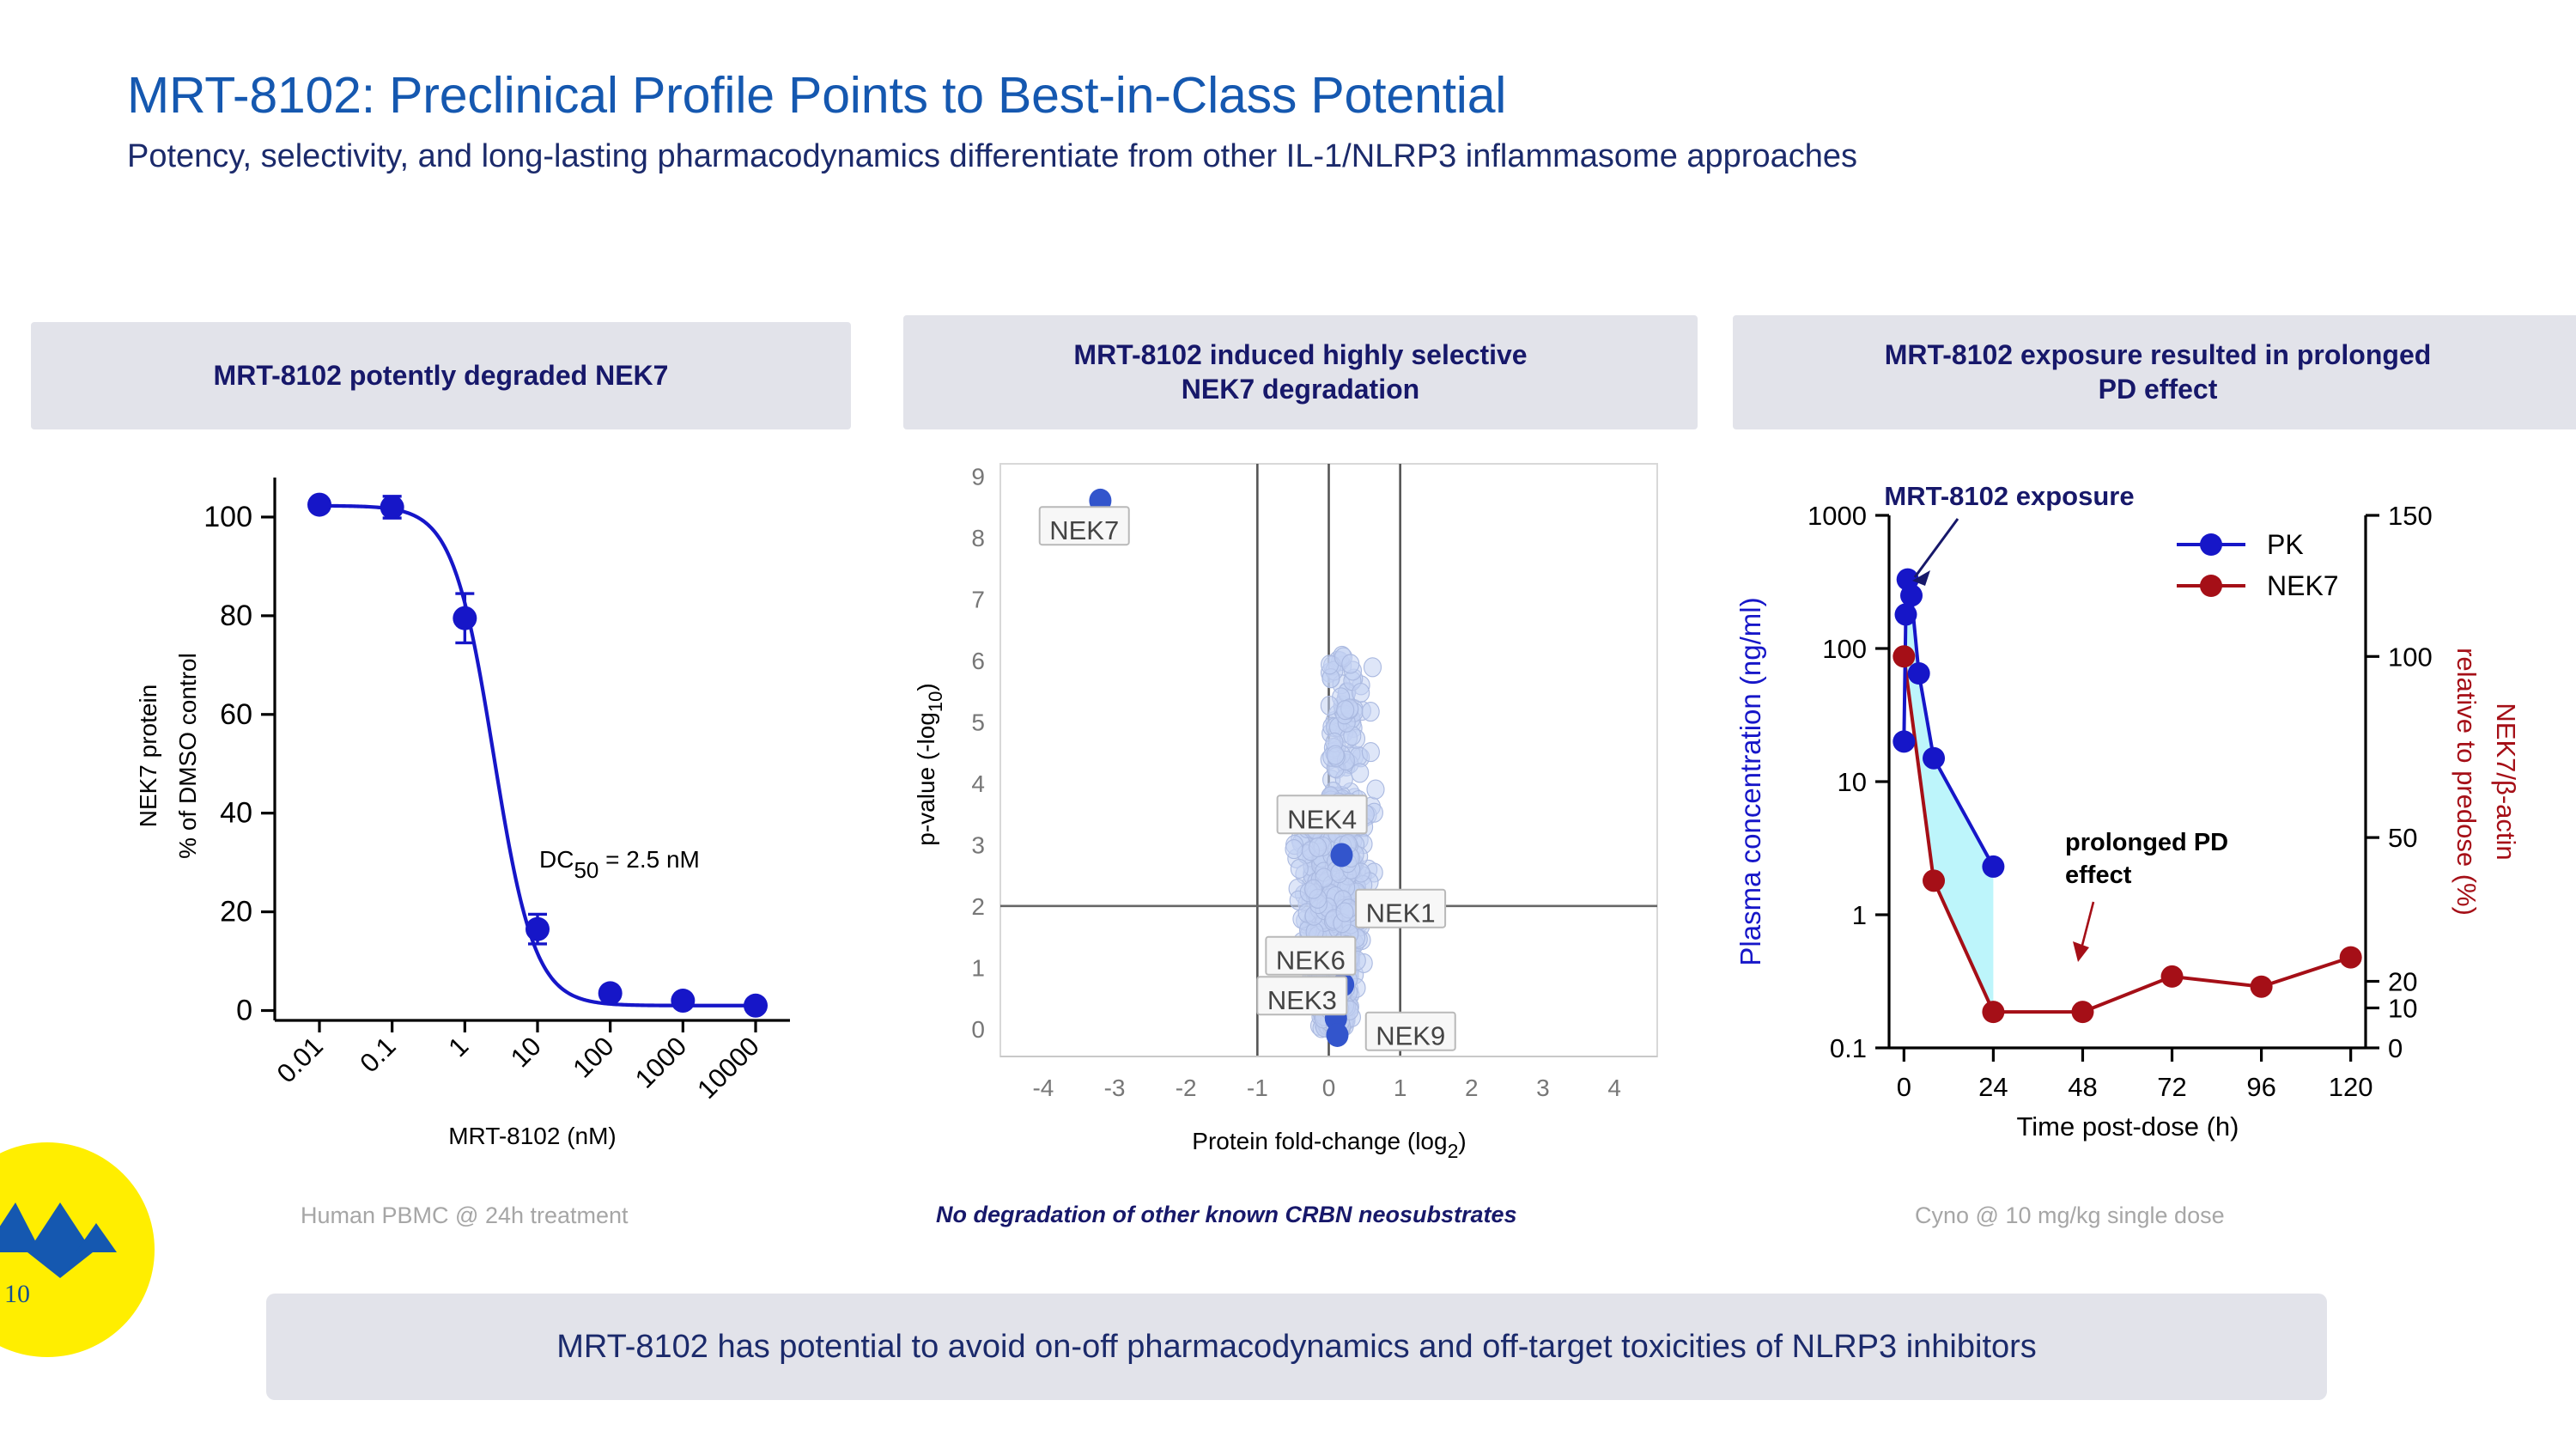 This screenshot has height=1449, width=2576. What do you see at coordinates (1247, 778) in the screenshot?
I see `point-labels: NEK7 NEK4 NEK1 NEK6 NEK3 NEK9` at bounding box center [1247, 778].